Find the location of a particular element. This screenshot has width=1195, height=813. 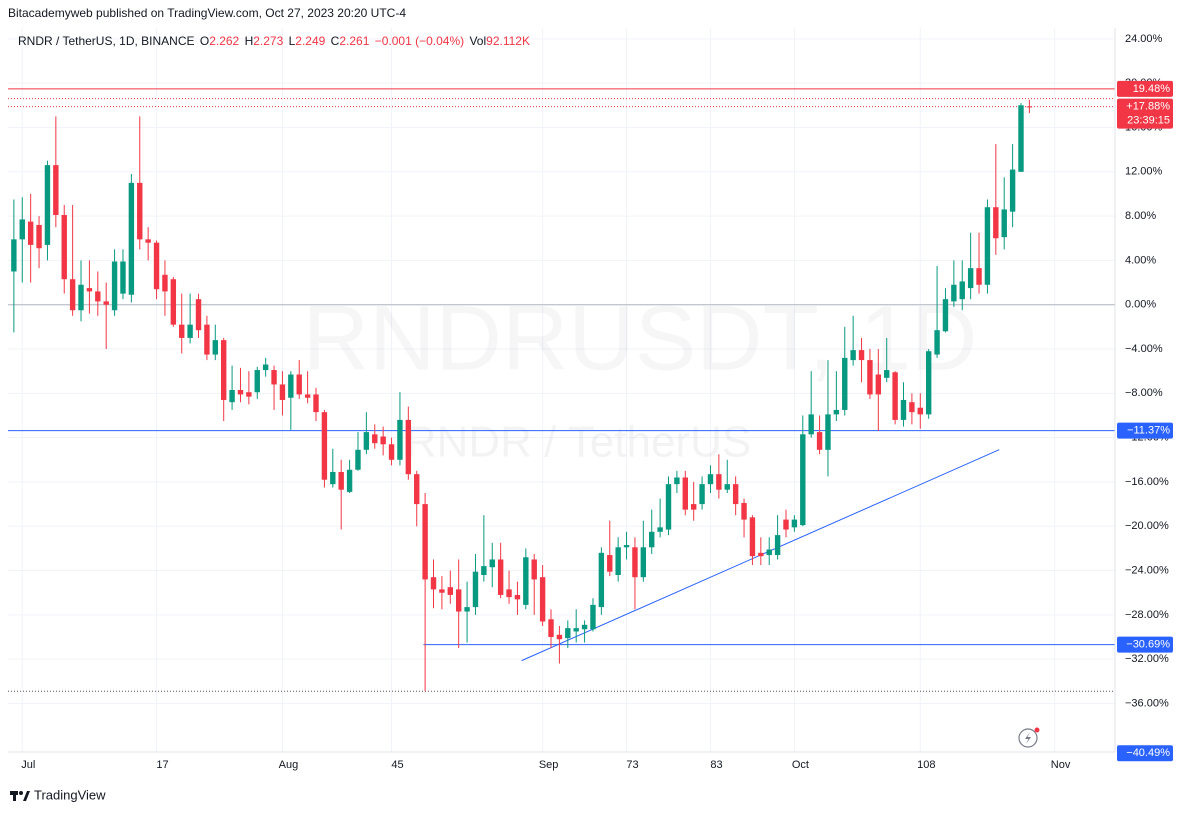

legend-symbol: RNDR / TetherUS, 1D, BINANCE is located at coordinates (106, 41).